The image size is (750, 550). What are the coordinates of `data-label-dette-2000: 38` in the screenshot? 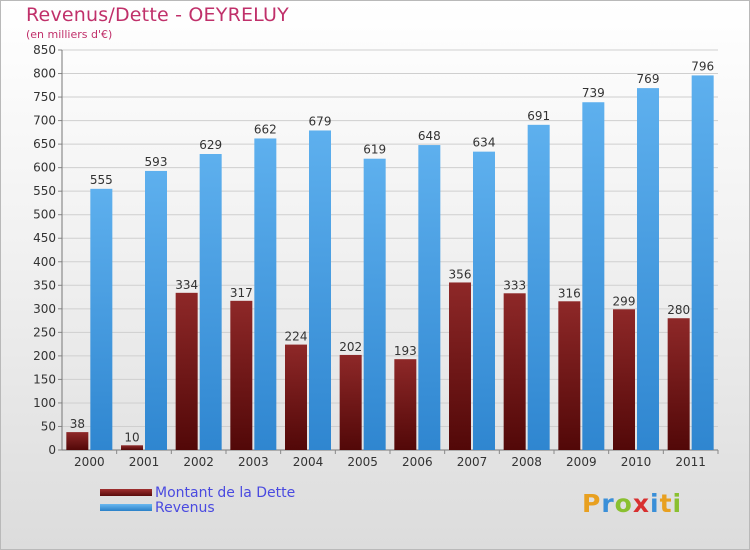 It's located at (77, 424).